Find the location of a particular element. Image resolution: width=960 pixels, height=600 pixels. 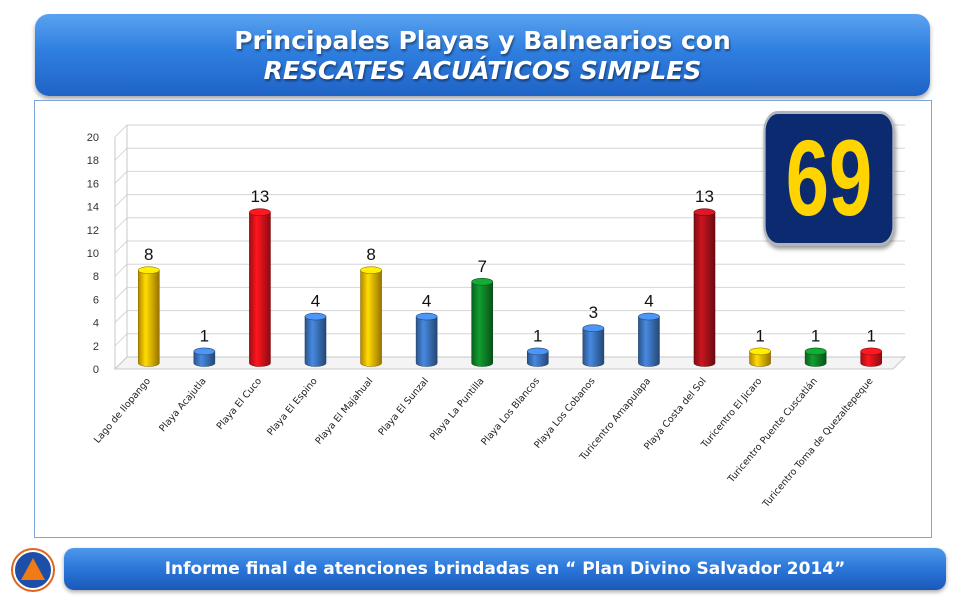

x-tick-label: Playa El Sunzal is located at coordinates (403, 407).